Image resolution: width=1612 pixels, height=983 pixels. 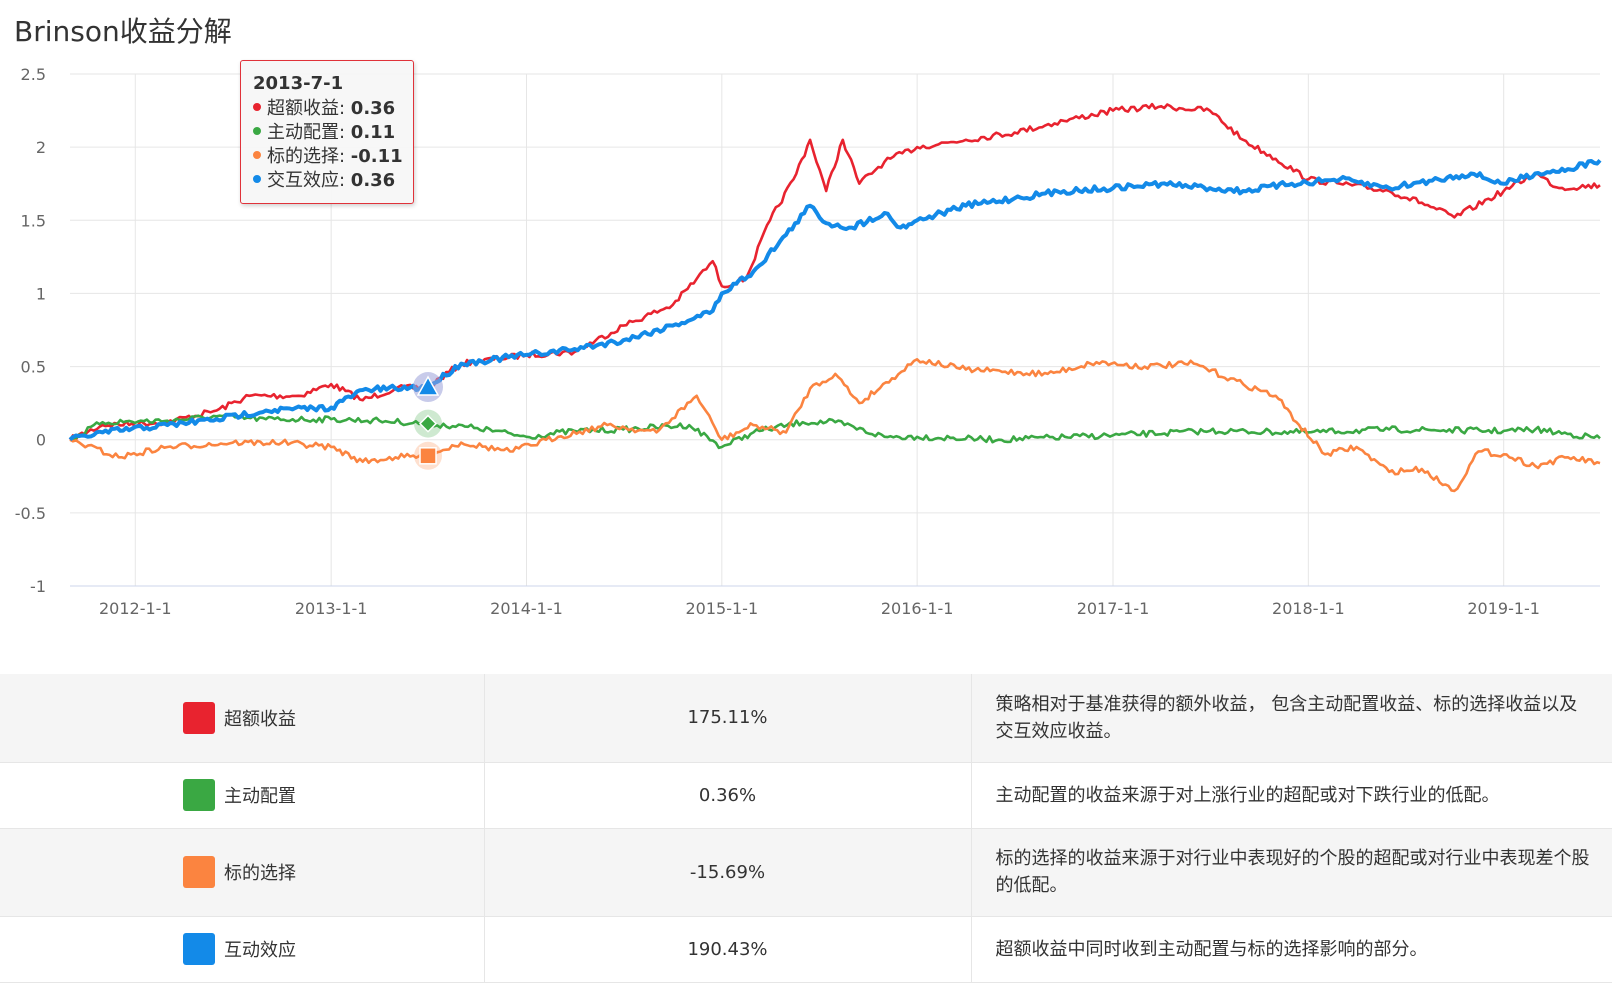 I want to click on legend-value: -15.69%, so click(x=728, y=872).